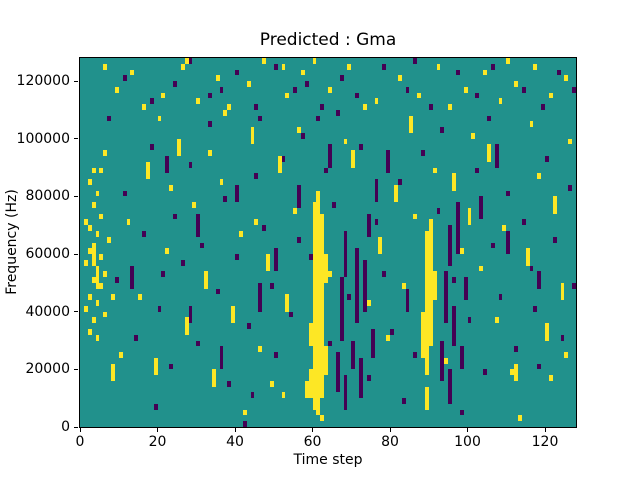  Describe the element at coordinates (12, 242) in the screenshot. I see `y-axis-label: Frequency (Hz)` at that location.